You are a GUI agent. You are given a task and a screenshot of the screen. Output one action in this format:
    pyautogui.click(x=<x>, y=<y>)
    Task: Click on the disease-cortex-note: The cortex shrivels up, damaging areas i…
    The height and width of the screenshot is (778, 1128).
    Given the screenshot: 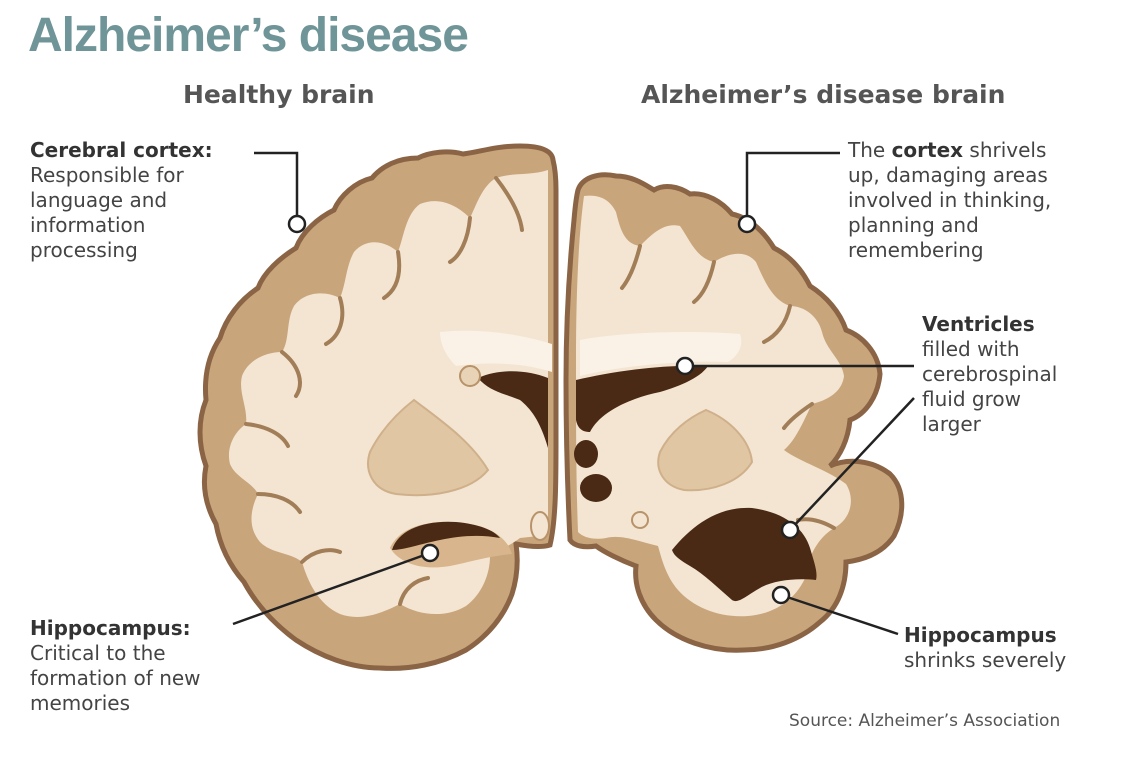 What is the action you would take?
    pyautogui.click(x=983, y=200)
    